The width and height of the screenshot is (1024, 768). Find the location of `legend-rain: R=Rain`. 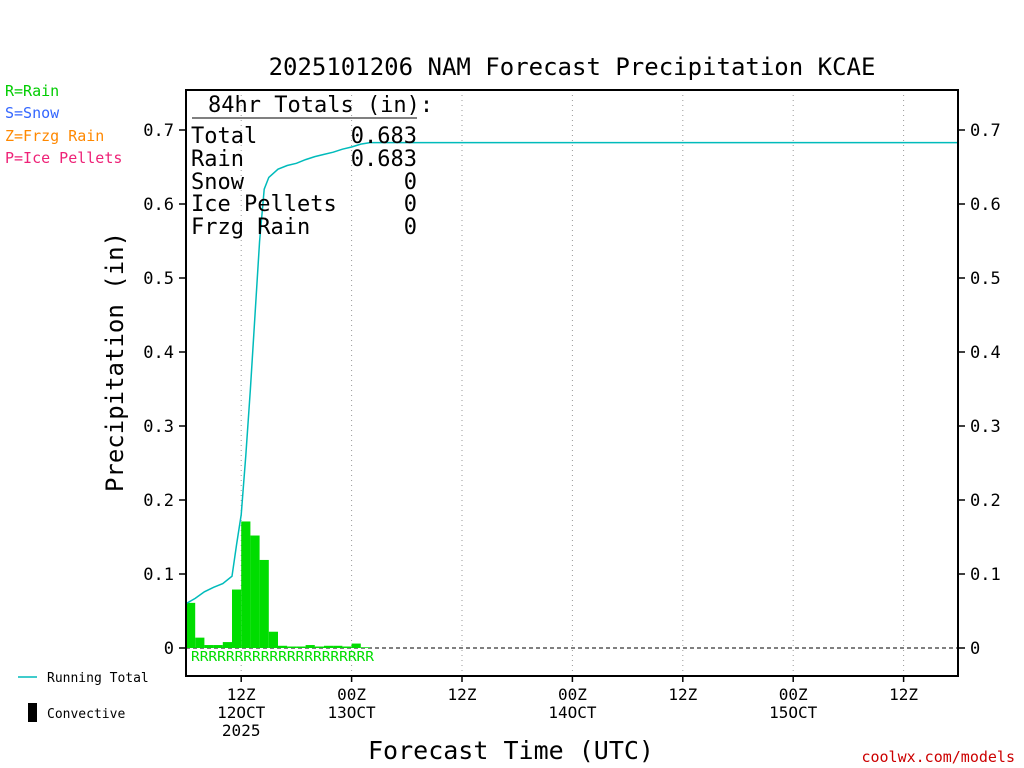

legend-rain: R=Rain is located at coordinates (32, 91).